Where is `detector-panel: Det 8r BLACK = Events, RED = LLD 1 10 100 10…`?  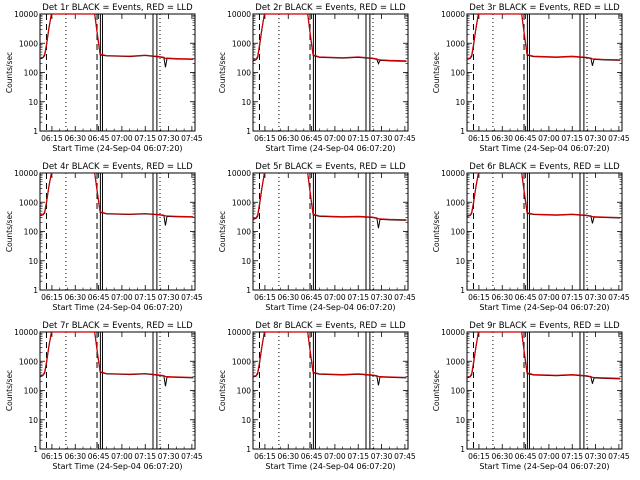 detector-panel: Det 8r BLACK = Events, RED = LLD 1 10 100 10… is located at coordinates (317, 396).